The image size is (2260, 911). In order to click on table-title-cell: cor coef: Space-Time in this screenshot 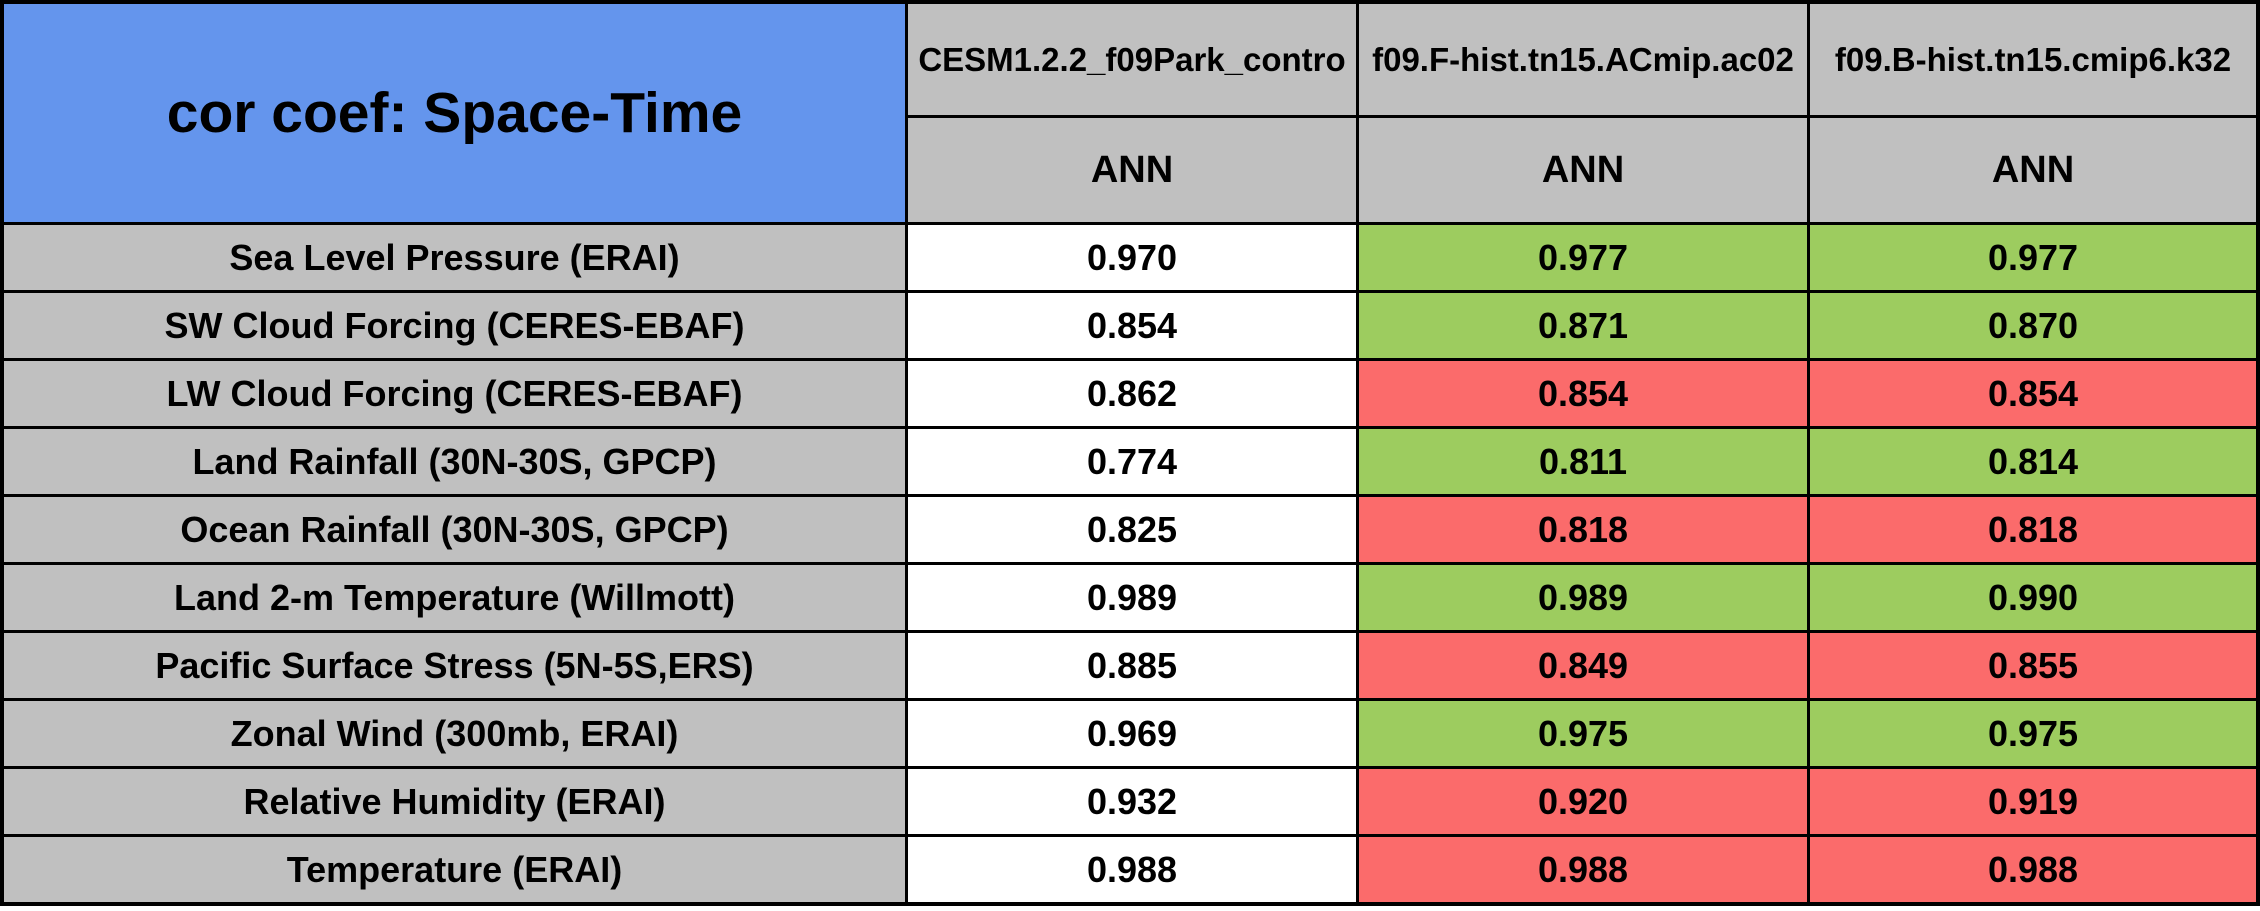, I will do `click(454, 113)`.